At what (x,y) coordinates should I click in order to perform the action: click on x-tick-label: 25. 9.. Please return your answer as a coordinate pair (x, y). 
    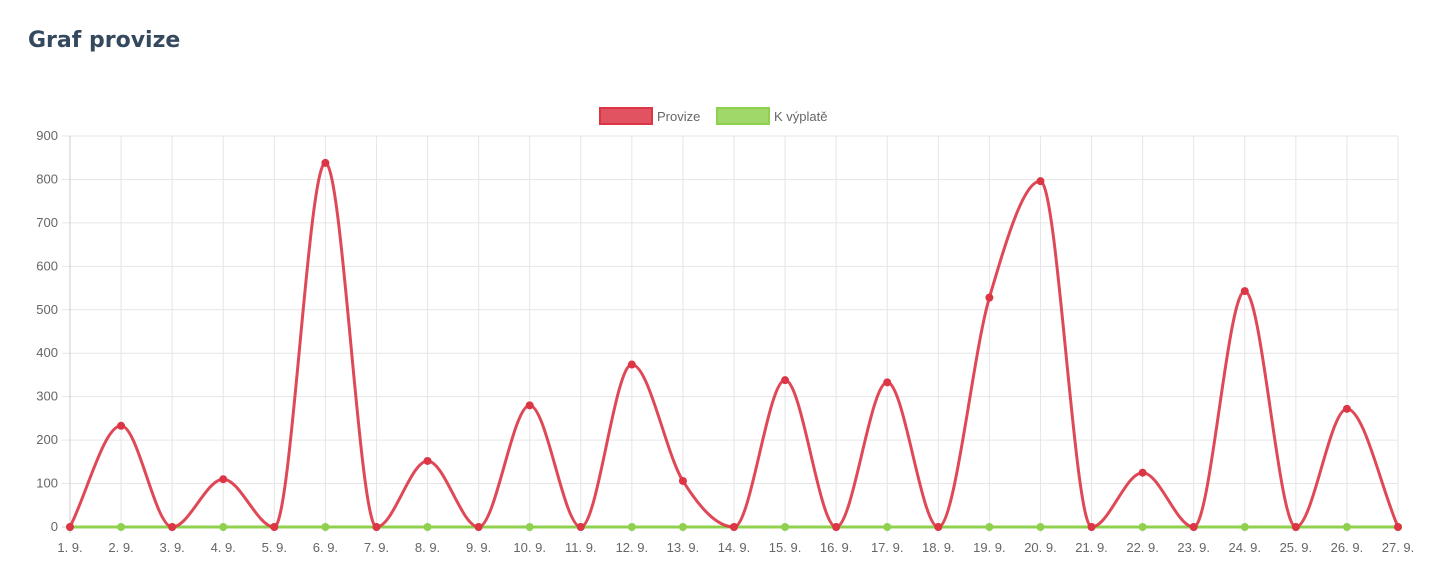
    Looking at the image, I should click on (1296, 547).